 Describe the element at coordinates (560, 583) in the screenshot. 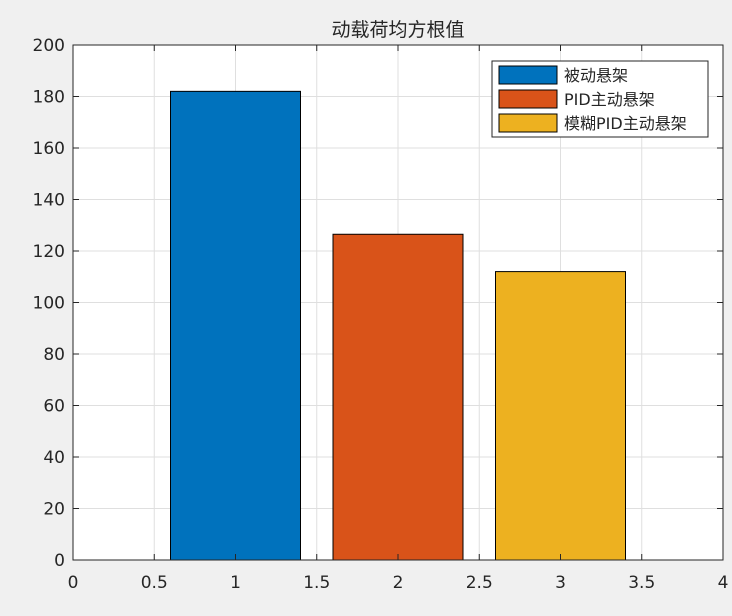

I see `x-tick-label: 3` at that location.